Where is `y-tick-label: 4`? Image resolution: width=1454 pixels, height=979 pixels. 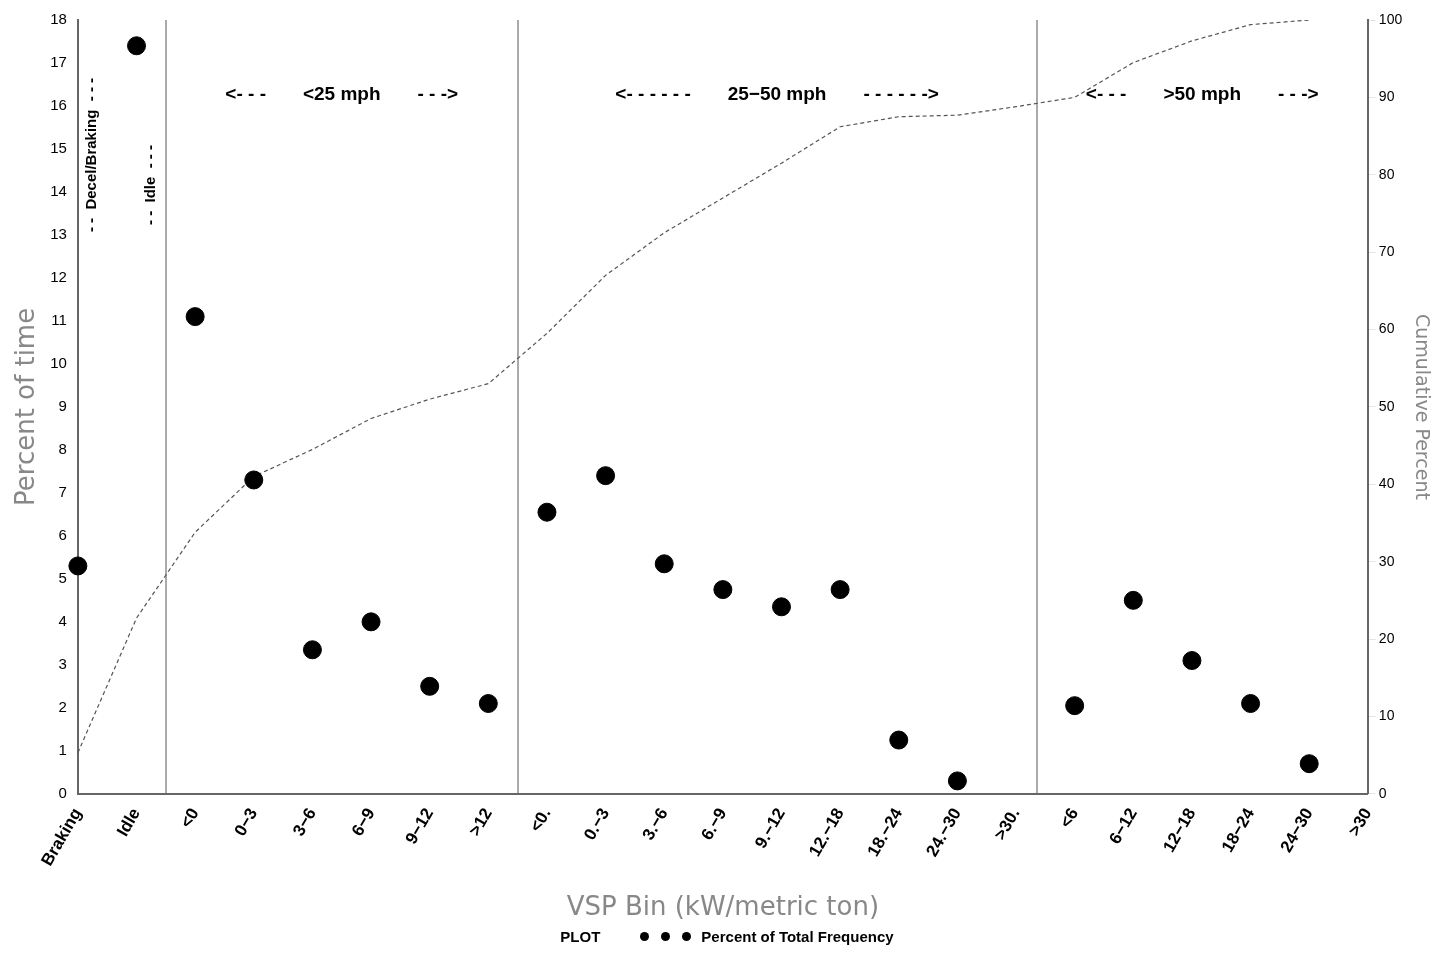 y-tick-label: 4 is located at coordinates (62, 620).